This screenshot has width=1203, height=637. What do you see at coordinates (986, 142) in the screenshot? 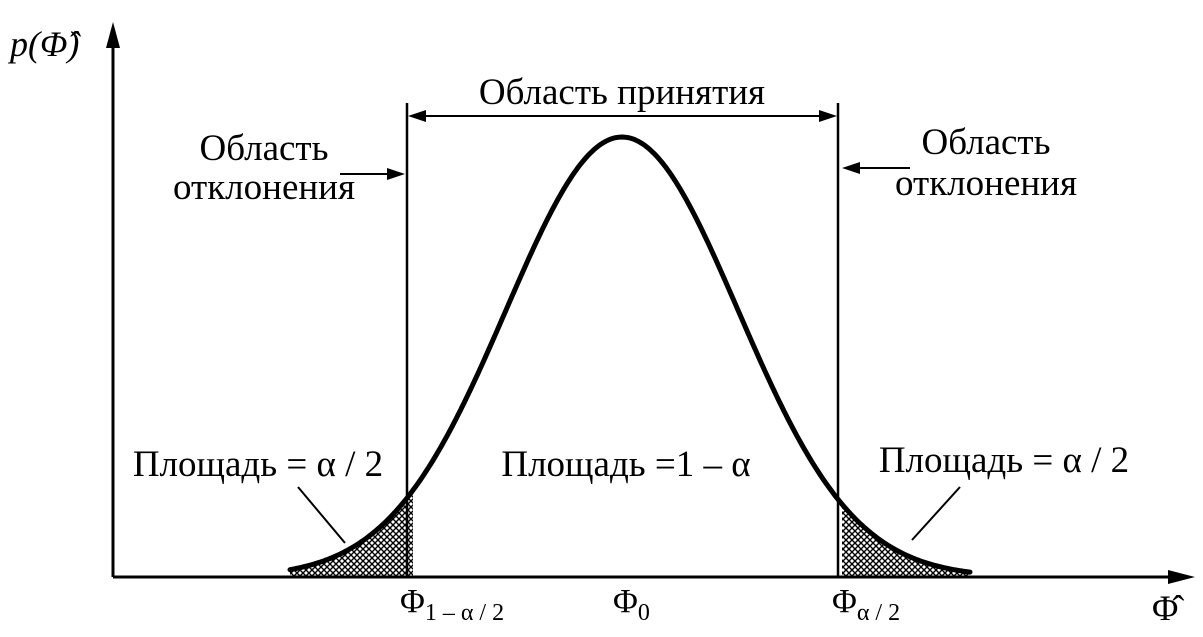
I see `rejection-region-right-line1: Область` at bounding box center [986, 142].